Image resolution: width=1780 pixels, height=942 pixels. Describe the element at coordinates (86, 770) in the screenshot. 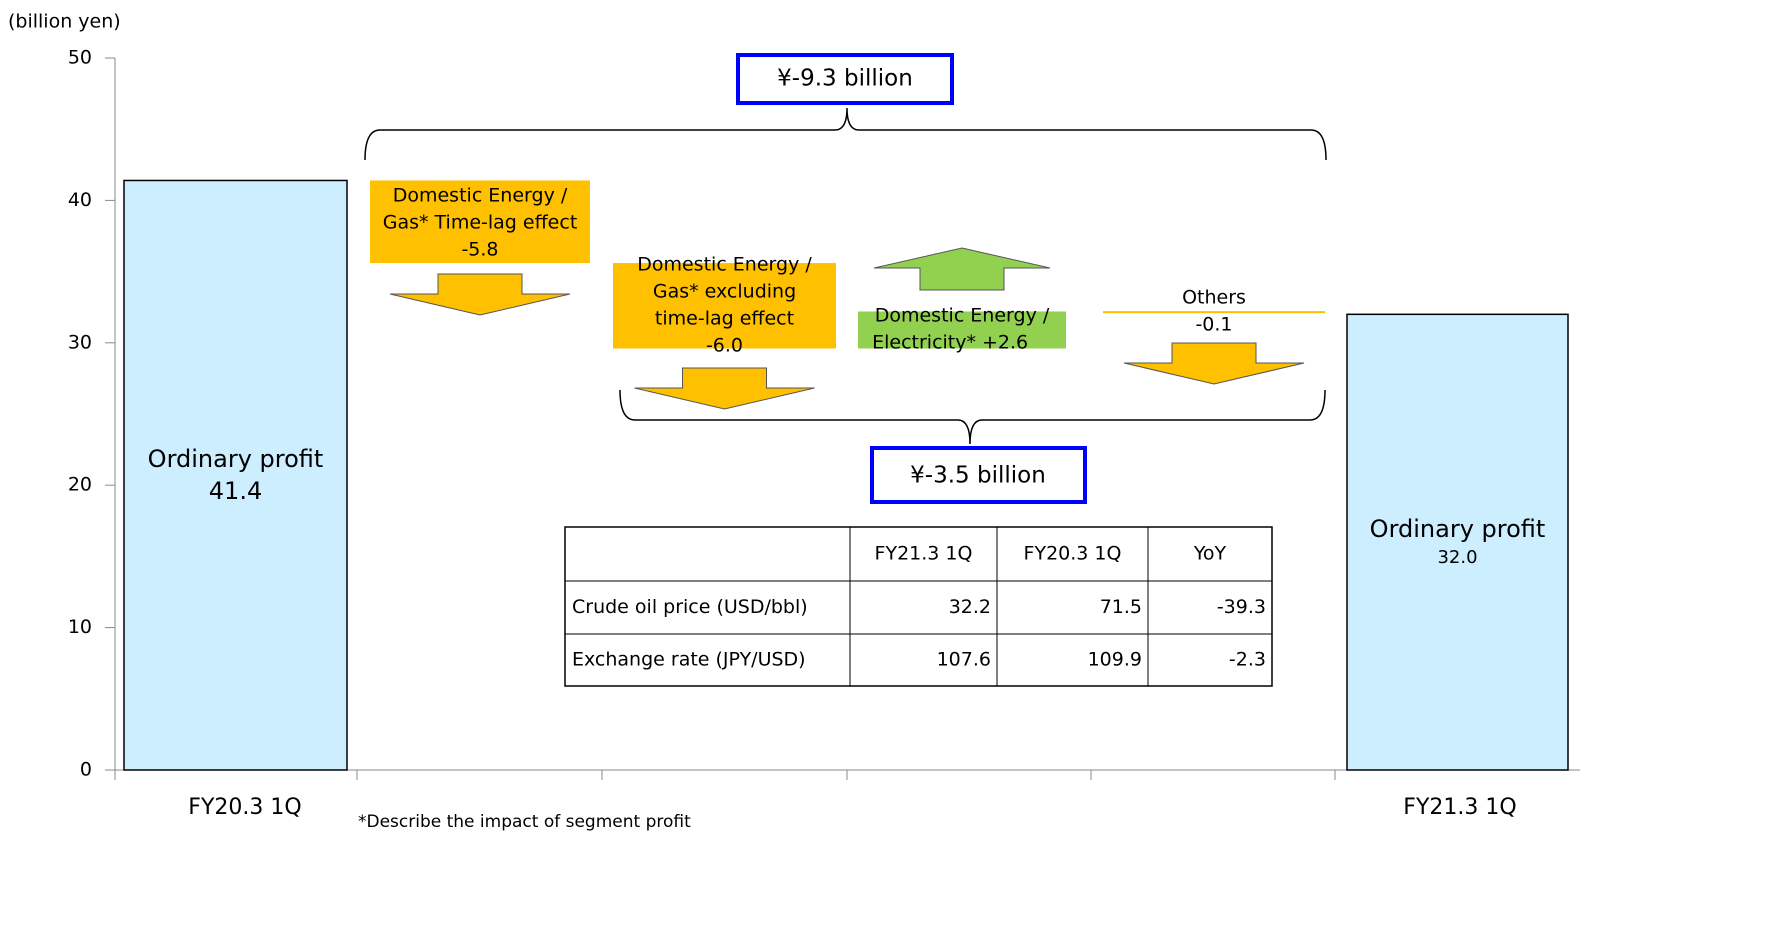

I see `y-tick-label: 0` at that location.